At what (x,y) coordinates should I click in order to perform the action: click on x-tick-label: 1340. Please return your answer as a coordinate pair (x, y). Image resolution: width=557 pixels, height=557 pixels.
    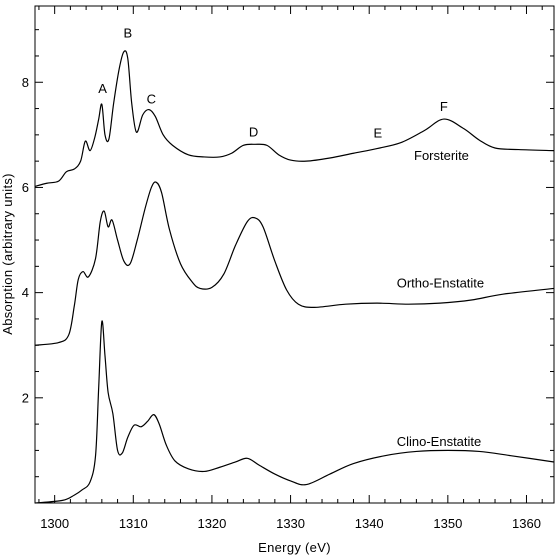
    Looking at the image, I should click on (369, 523).